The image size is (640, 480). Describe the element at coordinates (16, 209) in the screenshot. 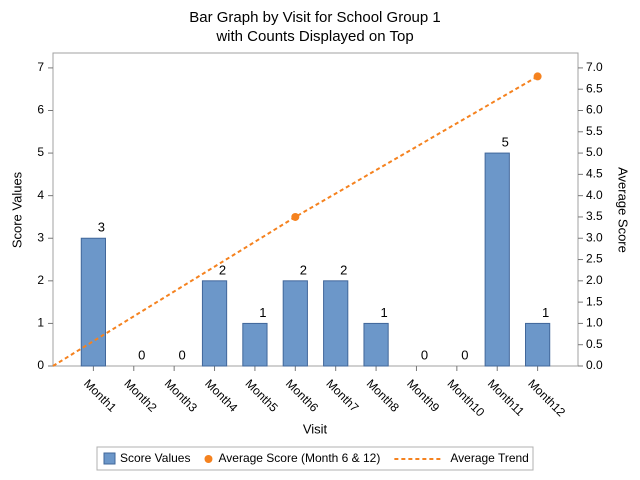

I see `y-axis-label: Score Values` at that location.